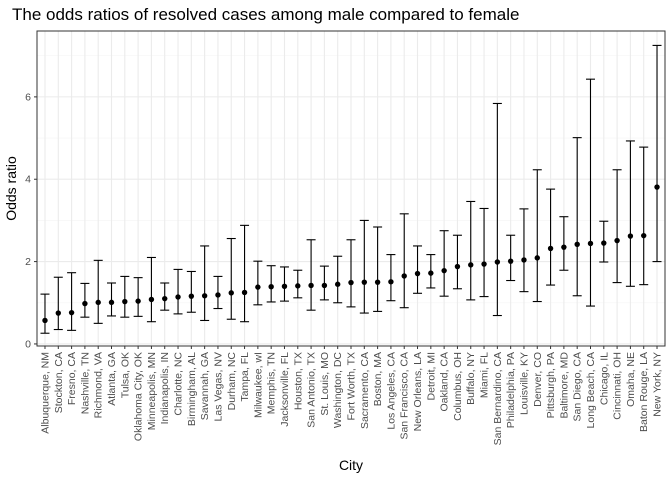  What do you see at coordinates (352, 386) in the screenshot?
I see `x-tick-label: Fort Worth, TX` at bounding box center [352, 386].